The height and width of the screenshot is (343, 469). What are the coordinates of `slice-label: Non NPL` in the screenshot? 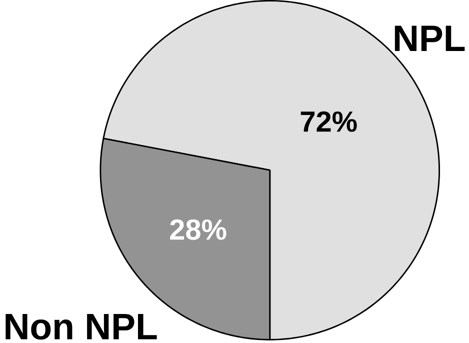 It's located at (81, 327).